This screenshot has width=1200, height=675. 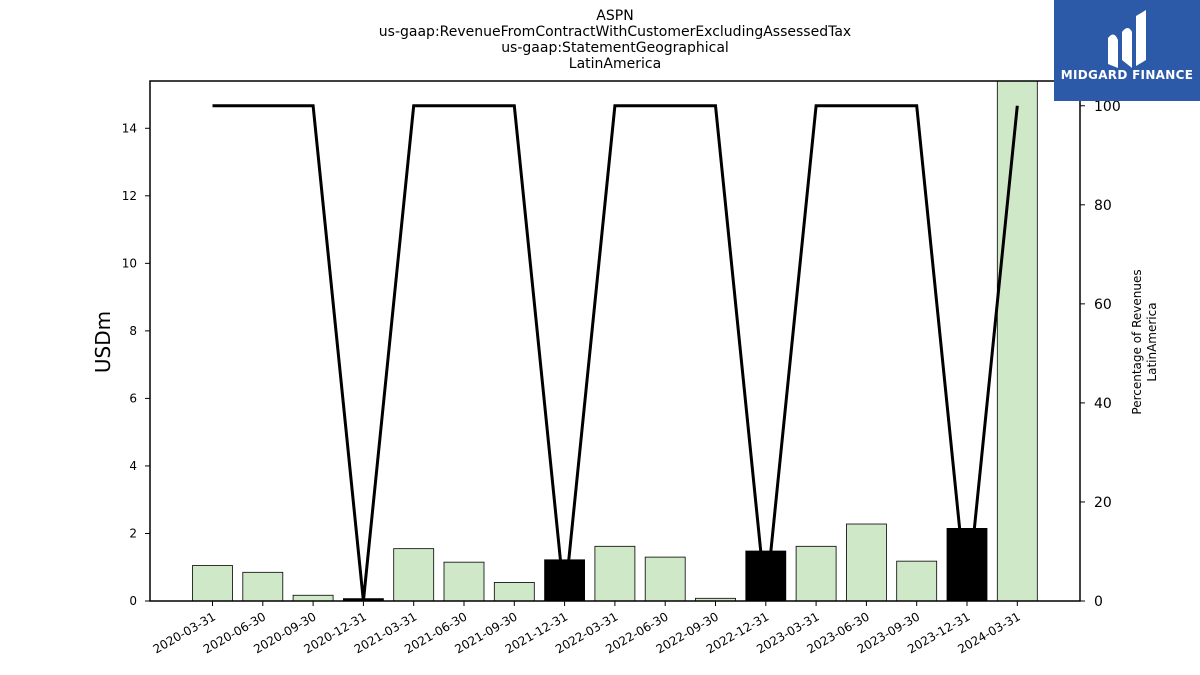 I want to click on y-right-tick-label: 20, so click(x=1103, y=503).